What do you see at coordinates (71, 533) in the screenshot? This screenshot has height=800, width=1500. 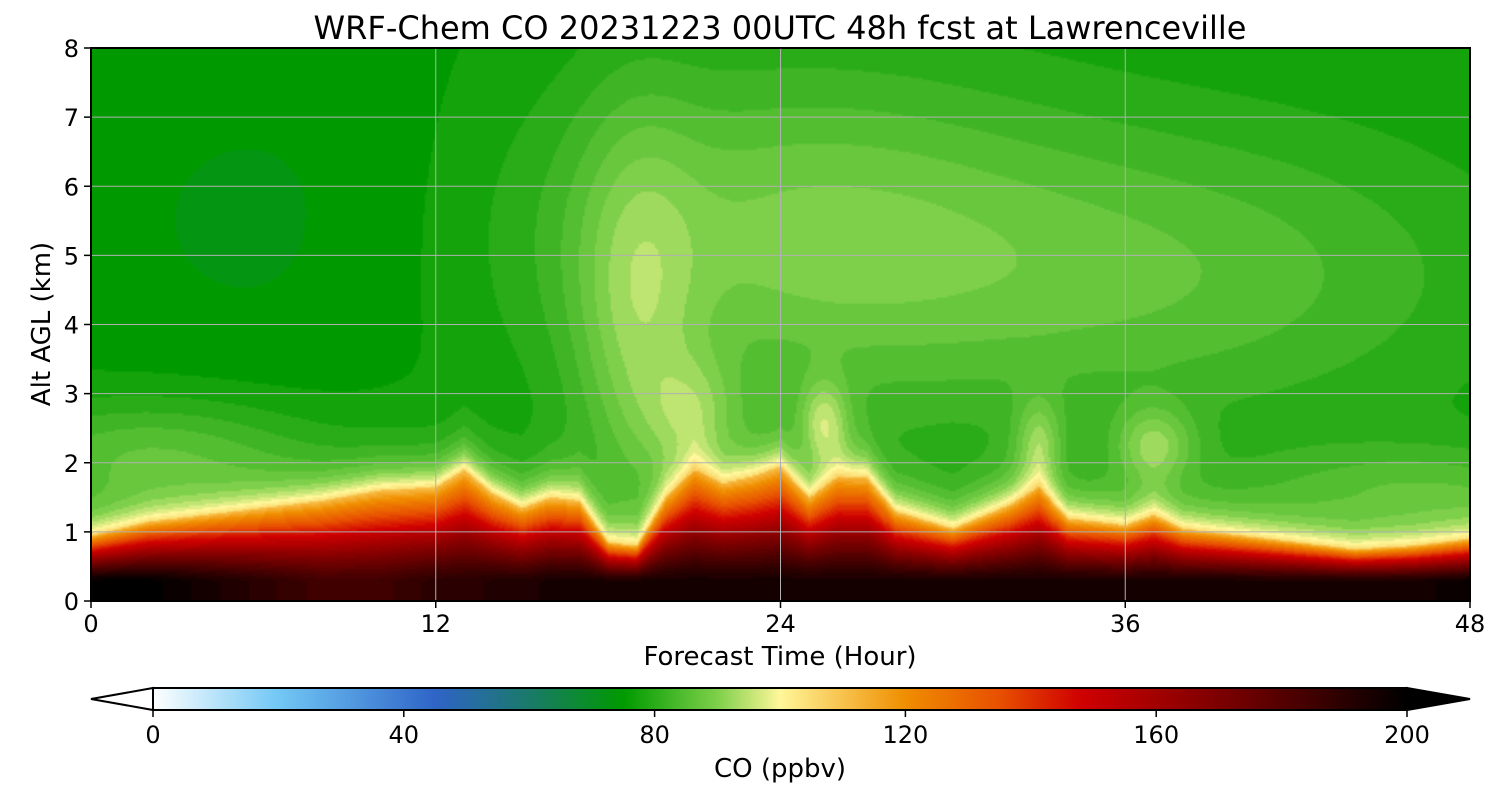 I see `y-tick-label: 1` at bounding box center [71, 533].